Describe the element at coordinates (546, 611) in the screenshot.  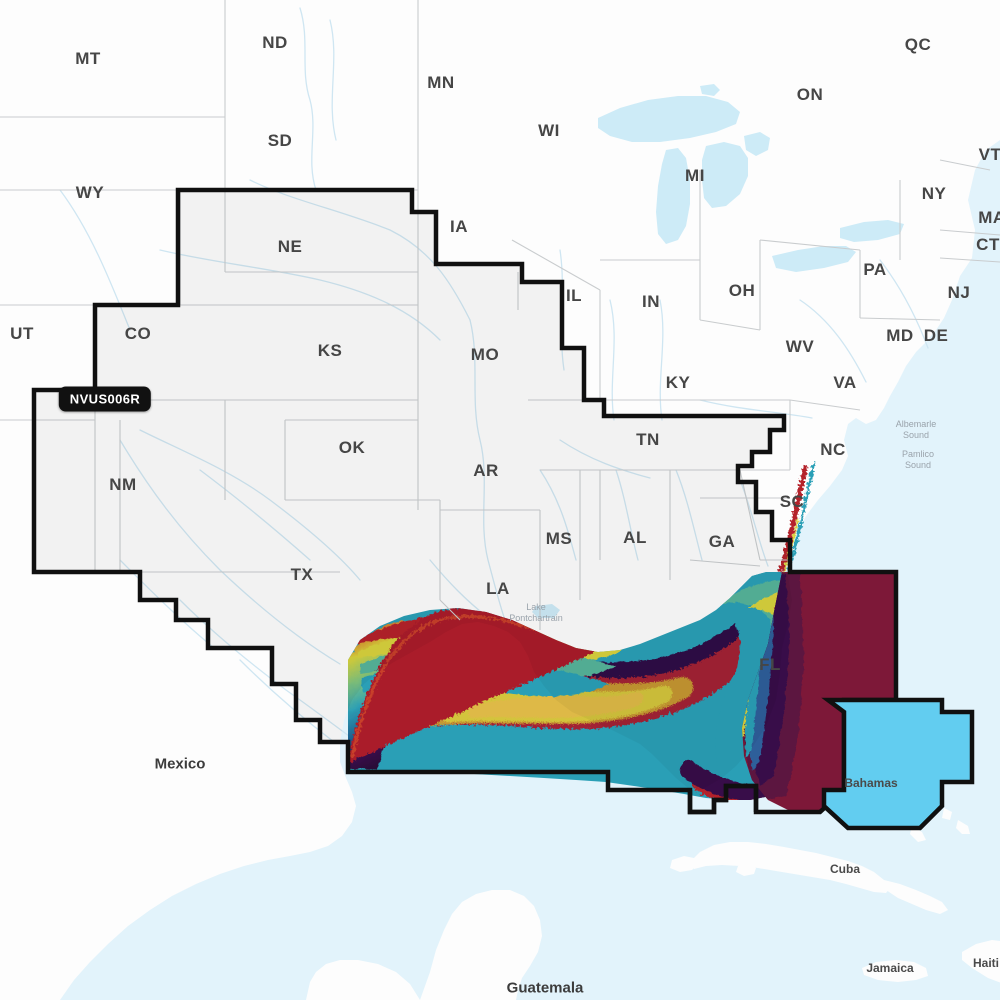
I see `lake-pontchartrain-water` at that location.